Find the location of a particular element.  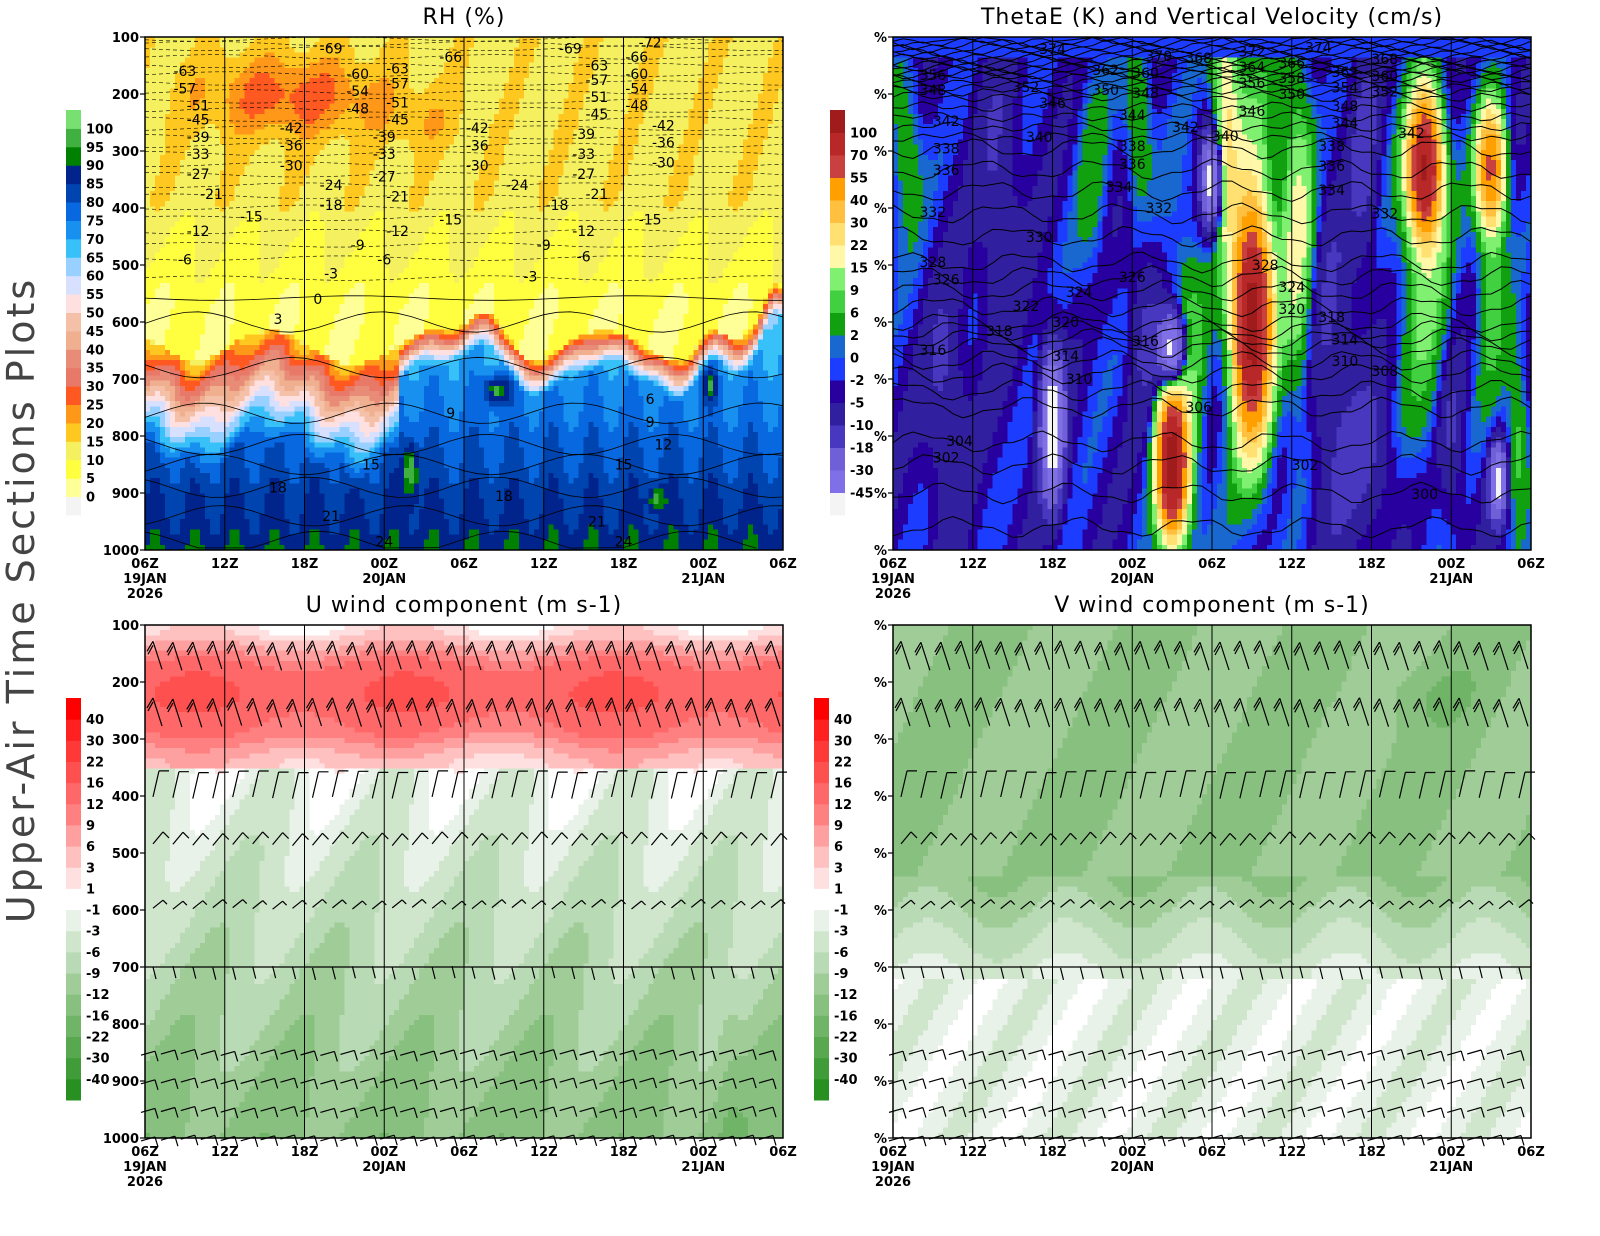

temperature-contour-line is located at coordinates (464, 245).